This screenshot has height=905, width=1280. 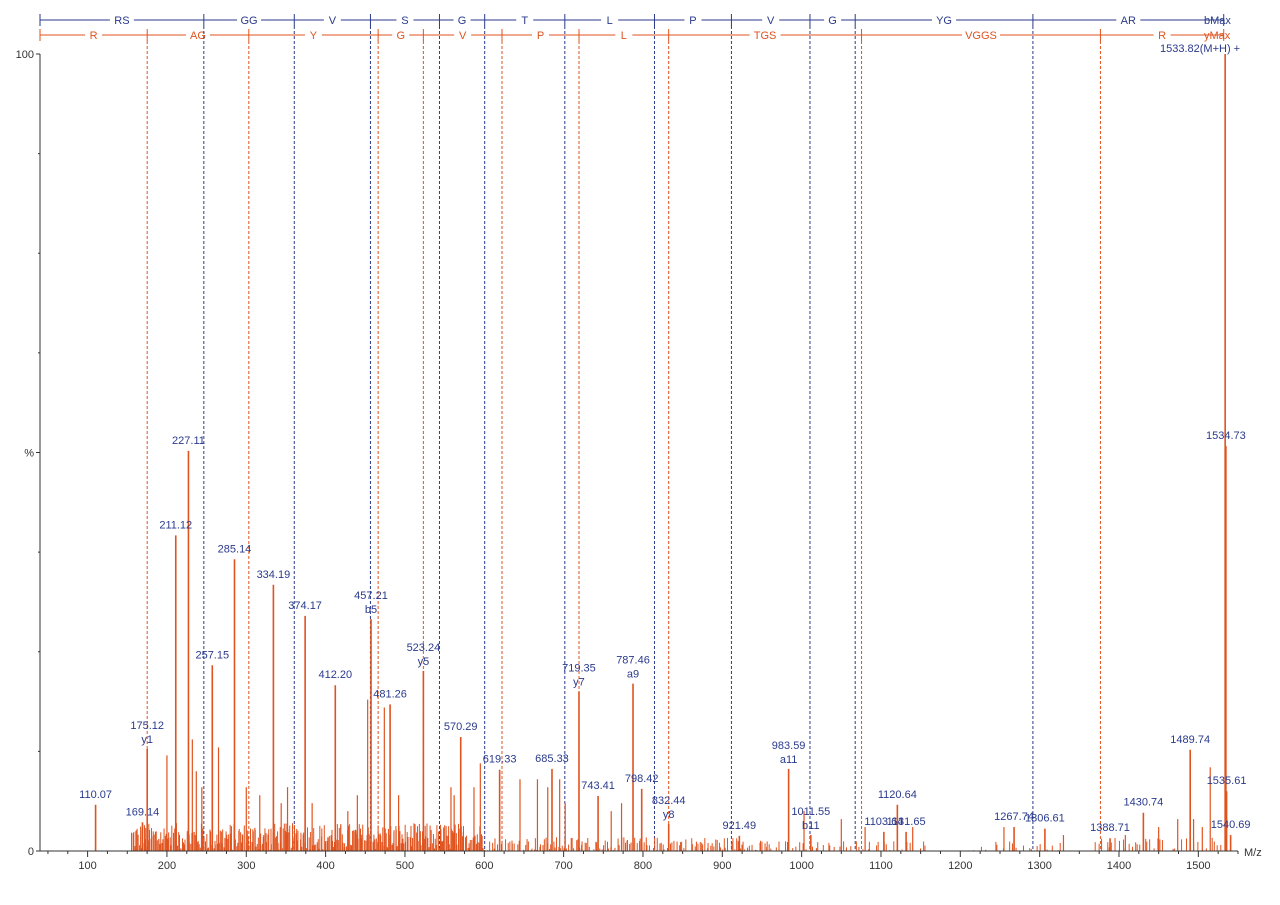 What do you see at coordinates (175, 525) in the screenshot?
I see `peak-label: 211.12` at bounding box center [175, 525].